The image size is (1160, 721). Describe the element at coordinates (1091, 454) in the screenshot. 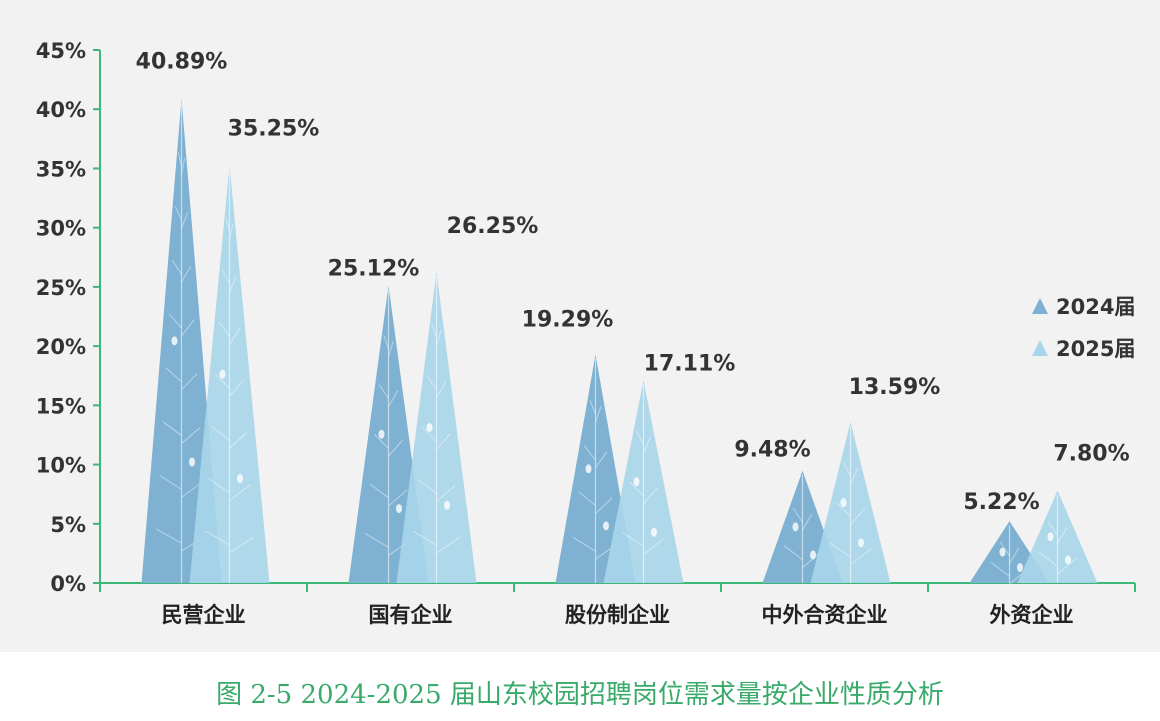

I see `value-label-2025-4: 7.80%` at that location.